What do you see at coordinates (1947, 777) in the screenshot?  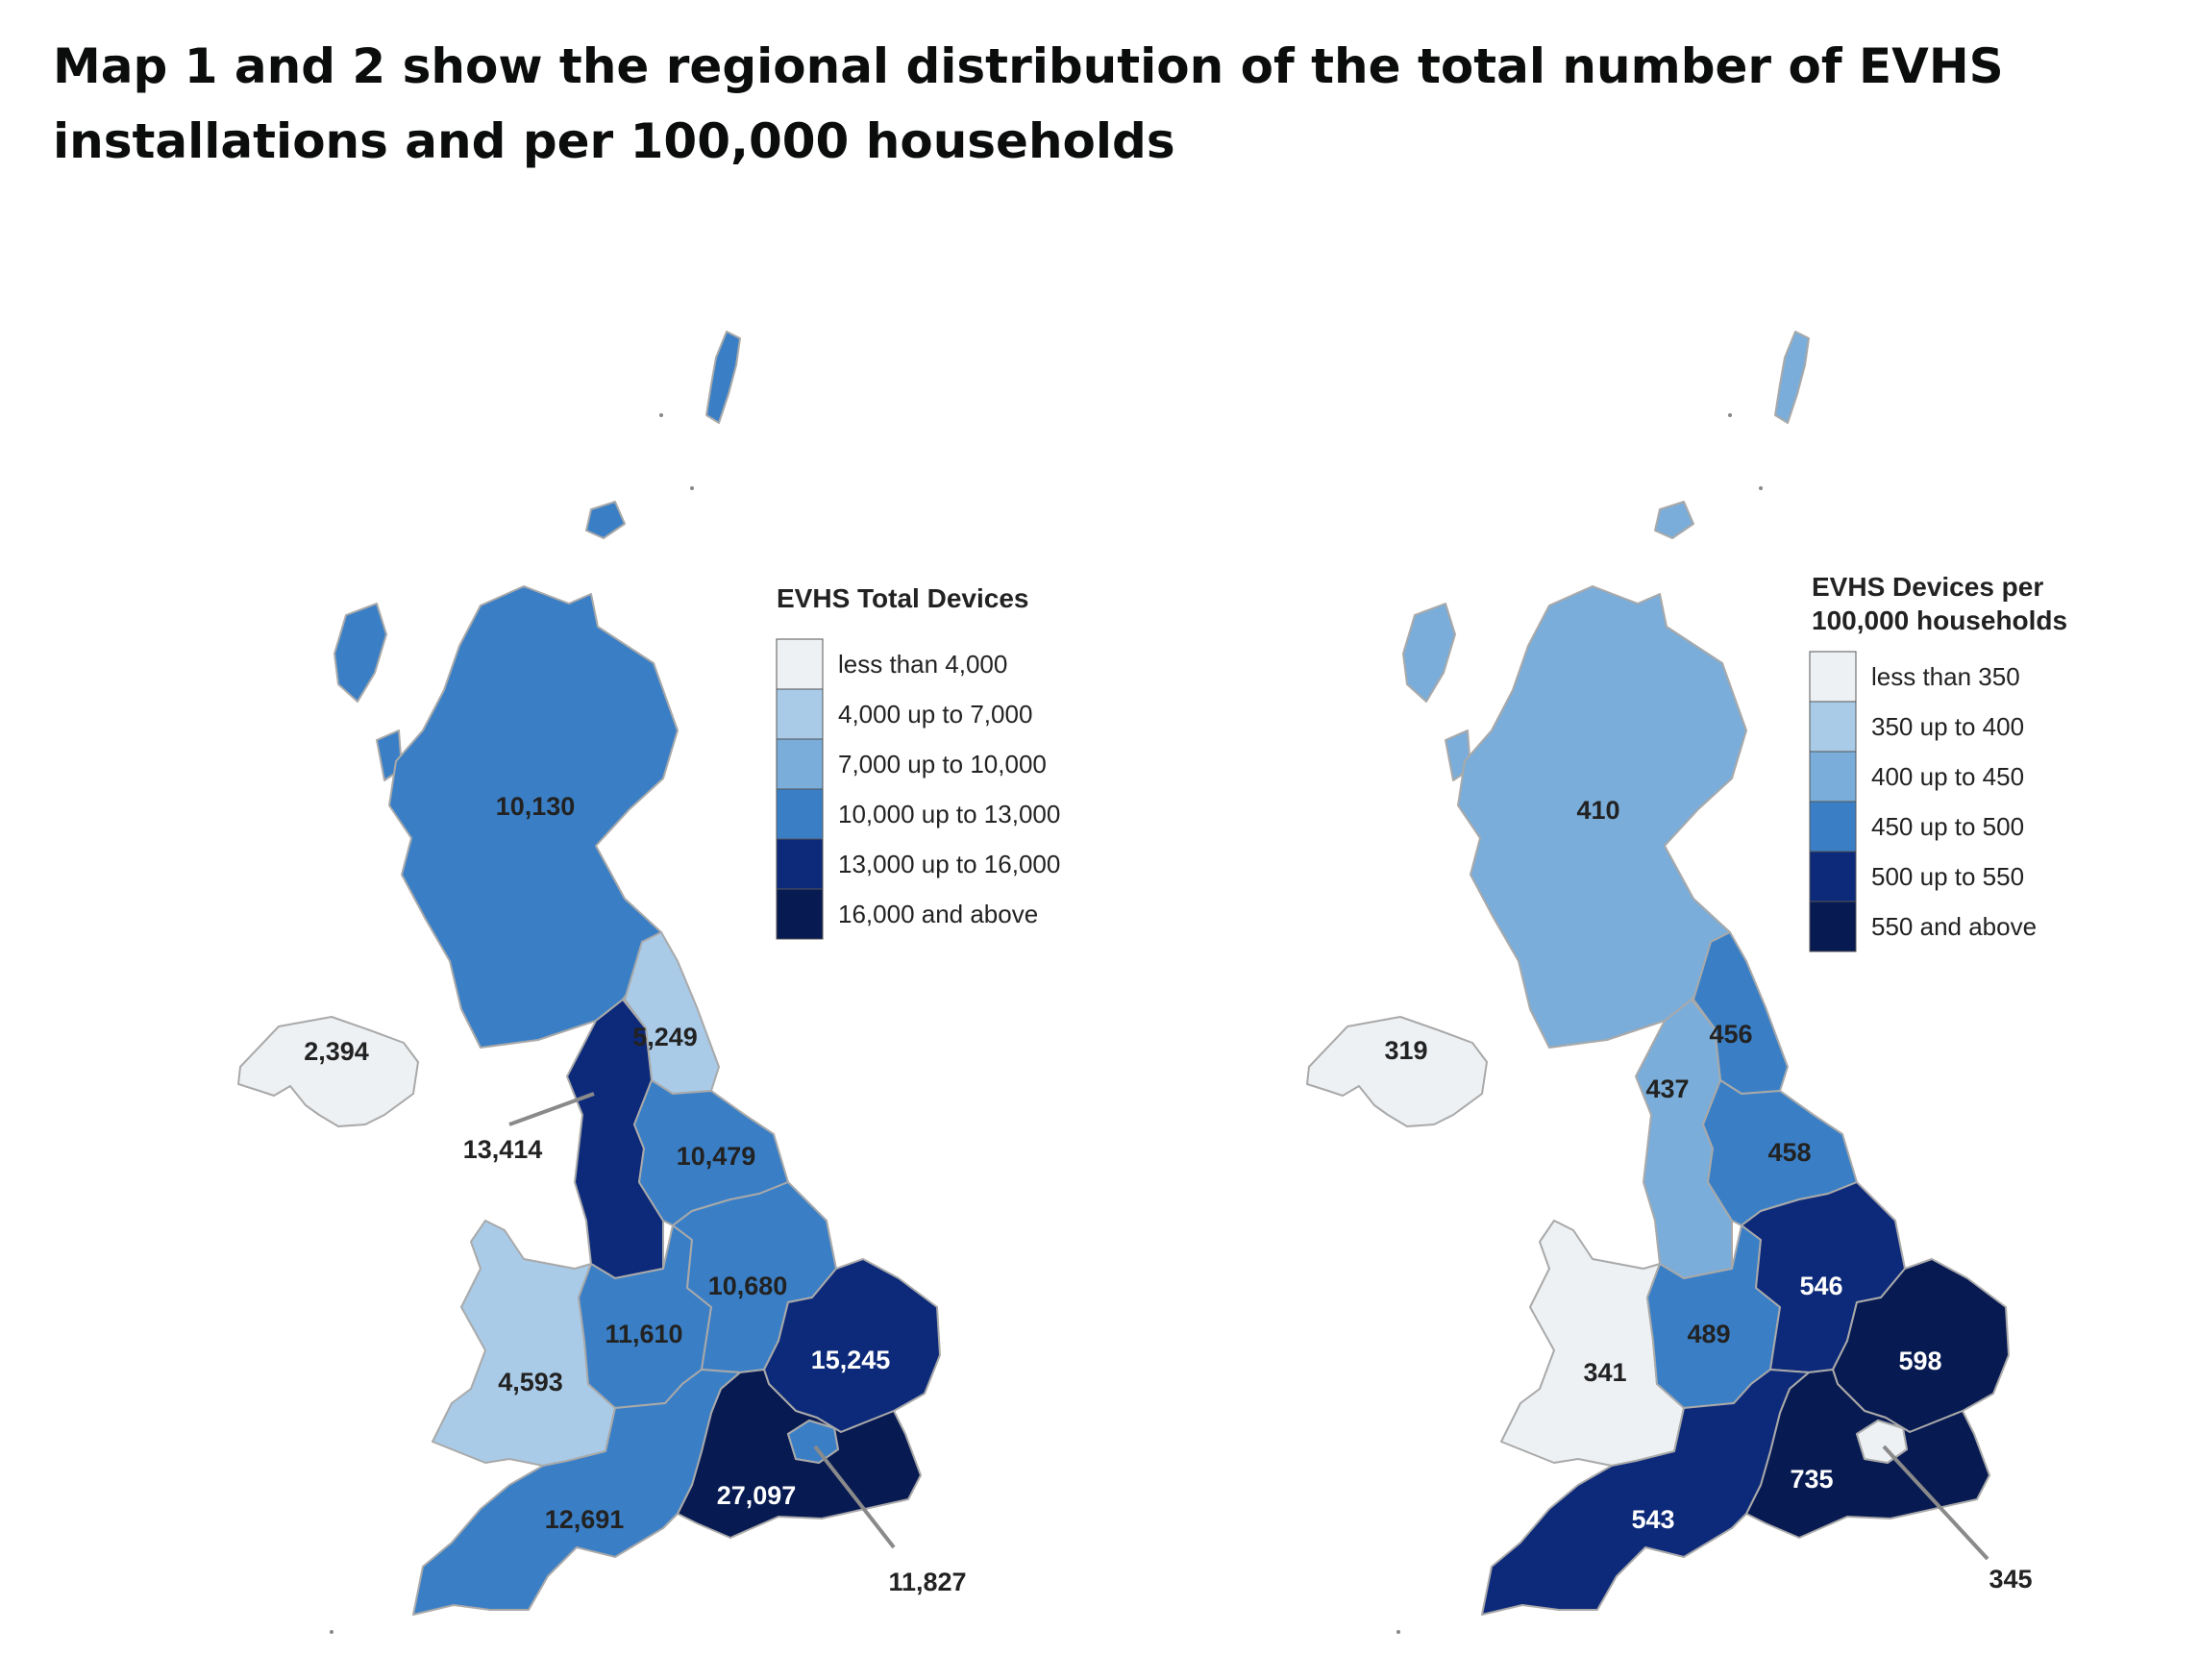 I see `map2-legend-label-2: 400 up to 450` at bounding box center [1947, 777].